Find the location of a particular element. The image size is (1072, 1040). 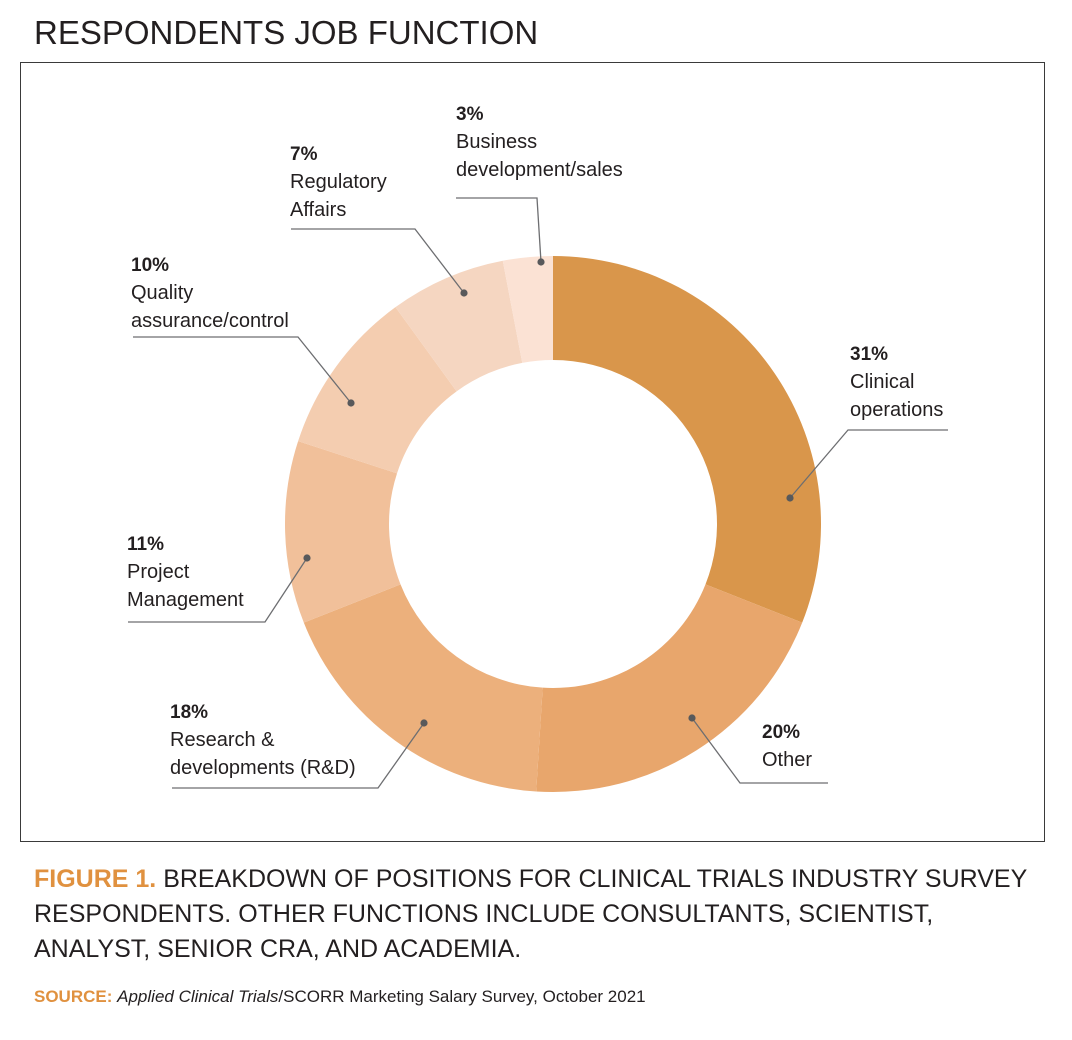

slice-category-label: operations is located at coordinates (896, 410).